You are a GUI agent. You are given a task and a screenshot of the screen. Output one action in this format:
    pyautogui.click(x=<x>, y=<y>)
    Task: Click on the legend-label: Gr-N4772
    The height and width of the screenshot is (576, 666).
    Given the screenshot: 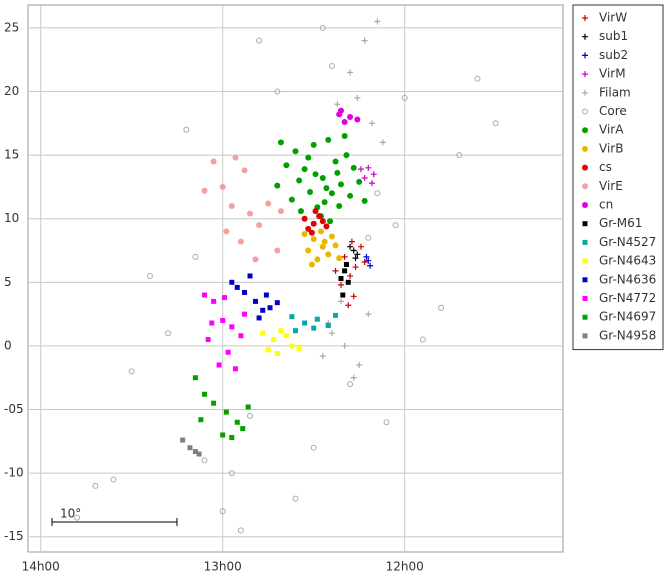 What is the action you would take?
    pyautogui.click(x=627, y=298)
    